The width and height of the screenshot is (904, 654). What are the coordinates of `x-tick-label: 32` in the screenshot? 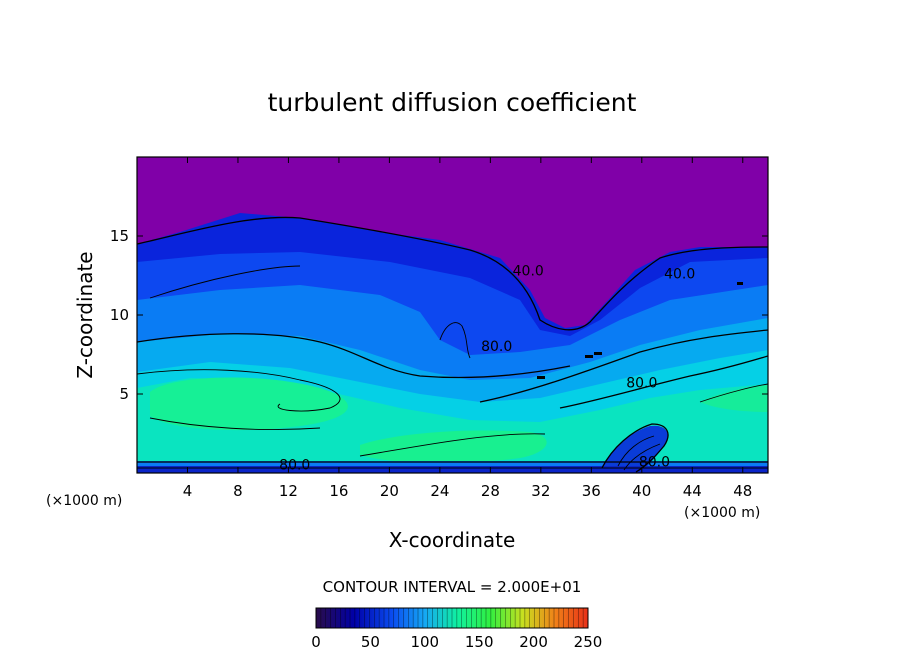 It's located at (540, 491).